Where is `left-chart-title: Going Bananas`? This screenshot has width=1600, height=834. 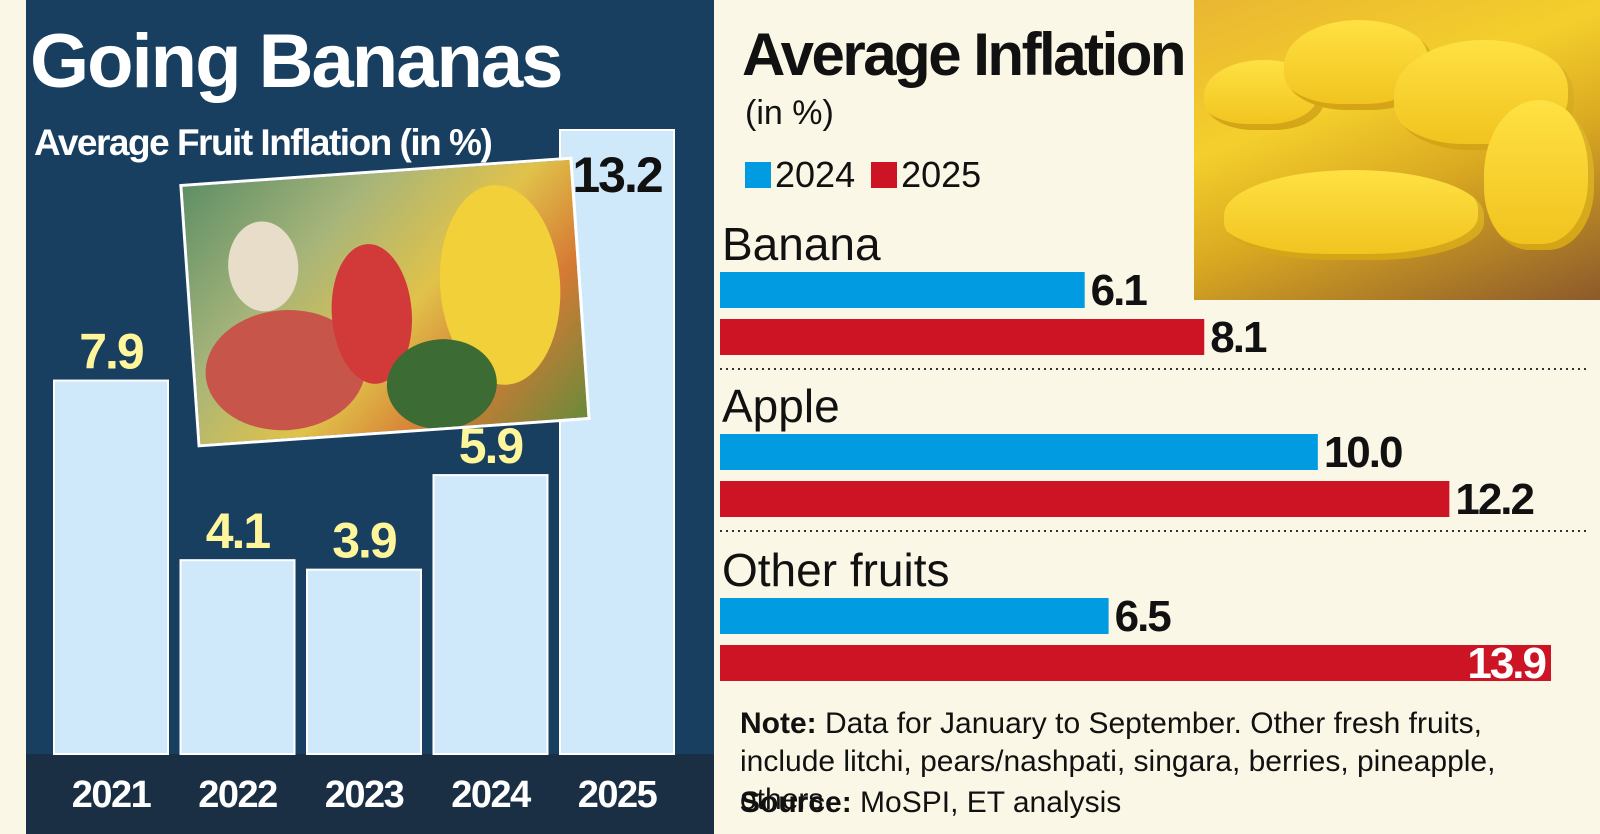
left-chart-title: Going Bananas is located at coordinates (296, 61).